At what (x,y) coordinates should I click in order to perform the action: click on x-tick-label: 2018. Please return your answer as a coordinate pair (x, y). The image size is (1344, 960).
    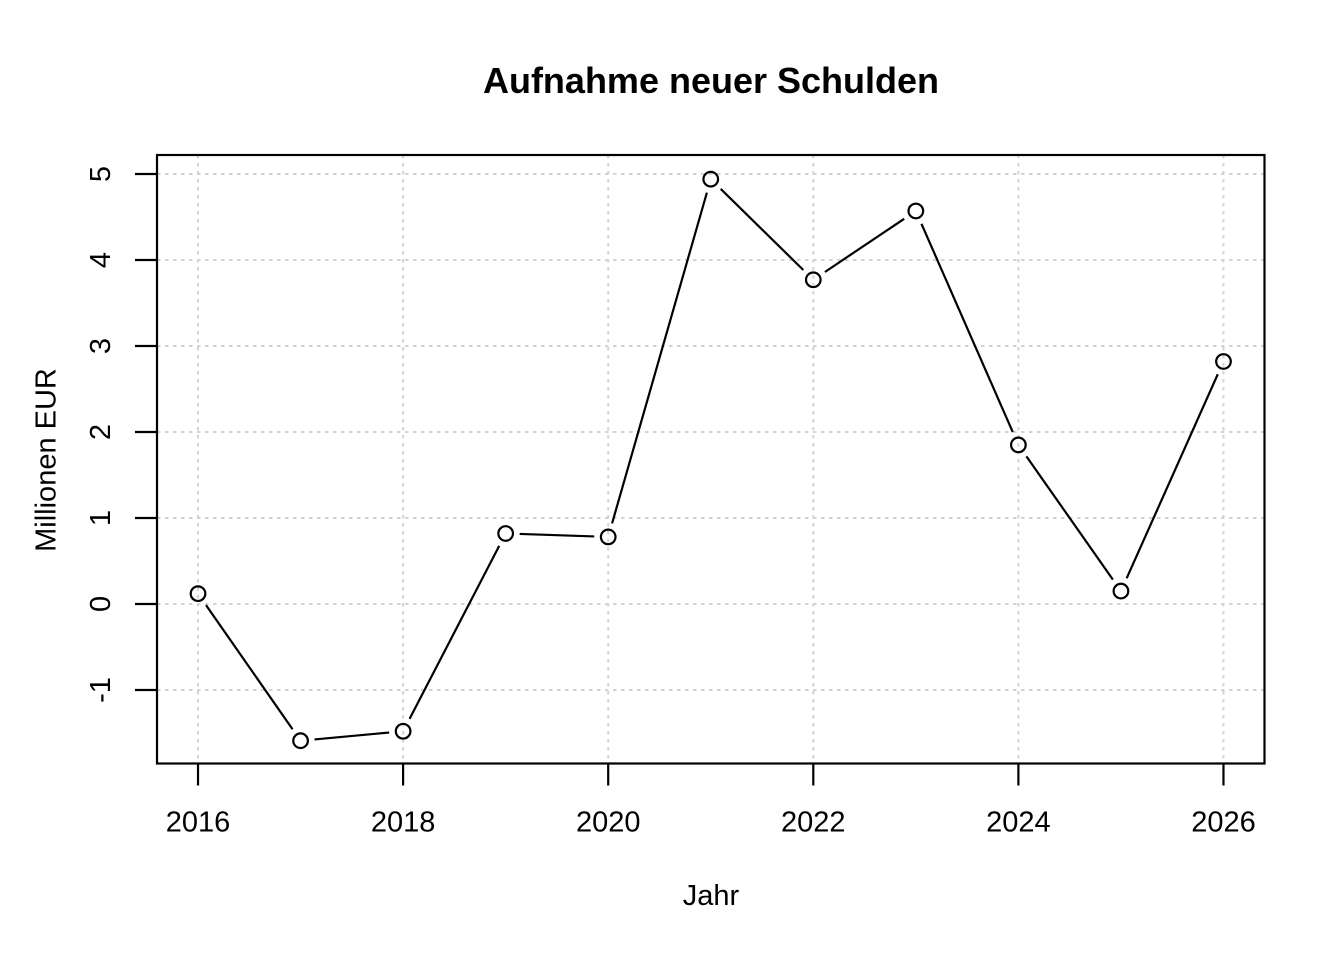
    Looking at the image, I should click on (403, 823).